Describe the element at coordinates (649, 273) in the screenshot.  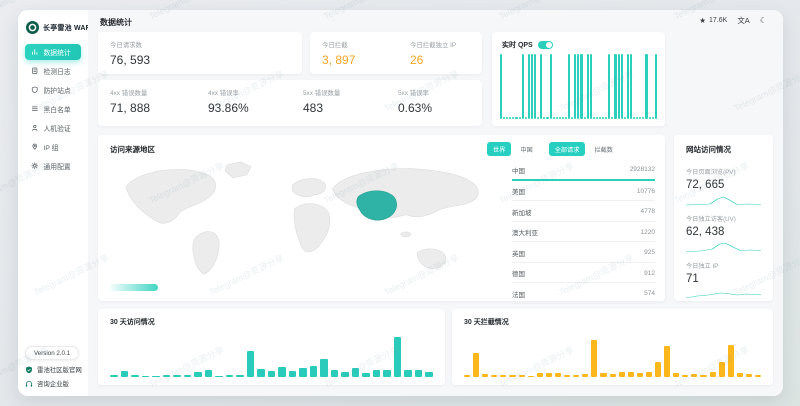
I see `country-value: 912` at that location.